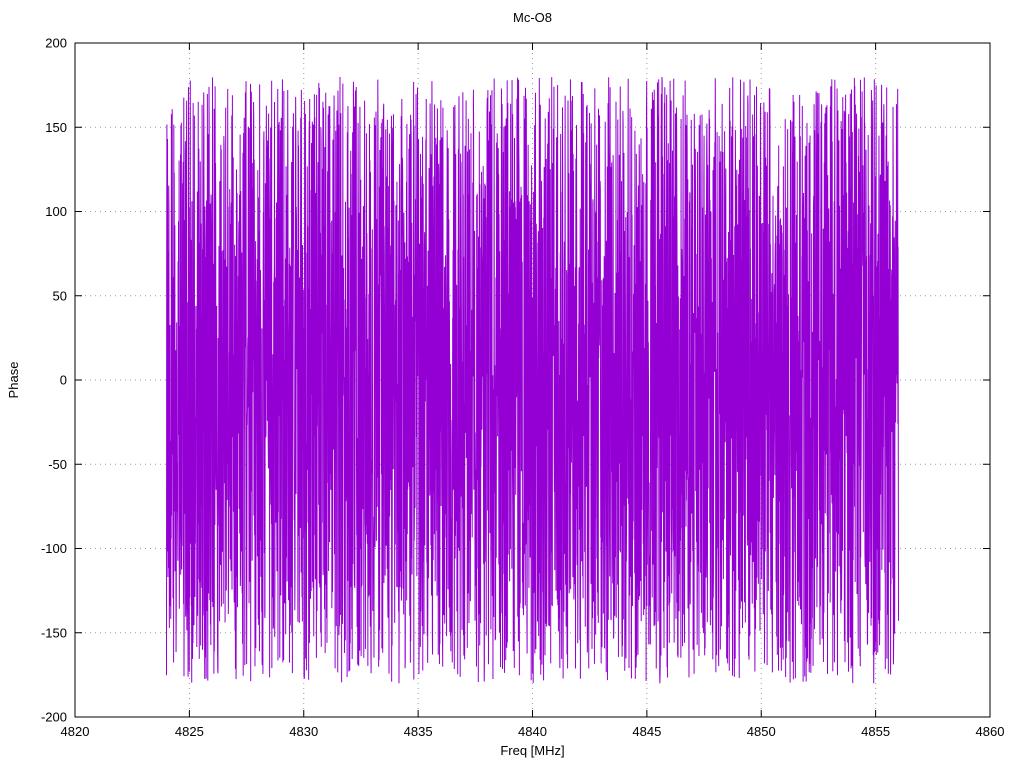  Describe the element at coordinates (990, 731) in the screenshot. I see `x-tick-label: 4860` at that location.